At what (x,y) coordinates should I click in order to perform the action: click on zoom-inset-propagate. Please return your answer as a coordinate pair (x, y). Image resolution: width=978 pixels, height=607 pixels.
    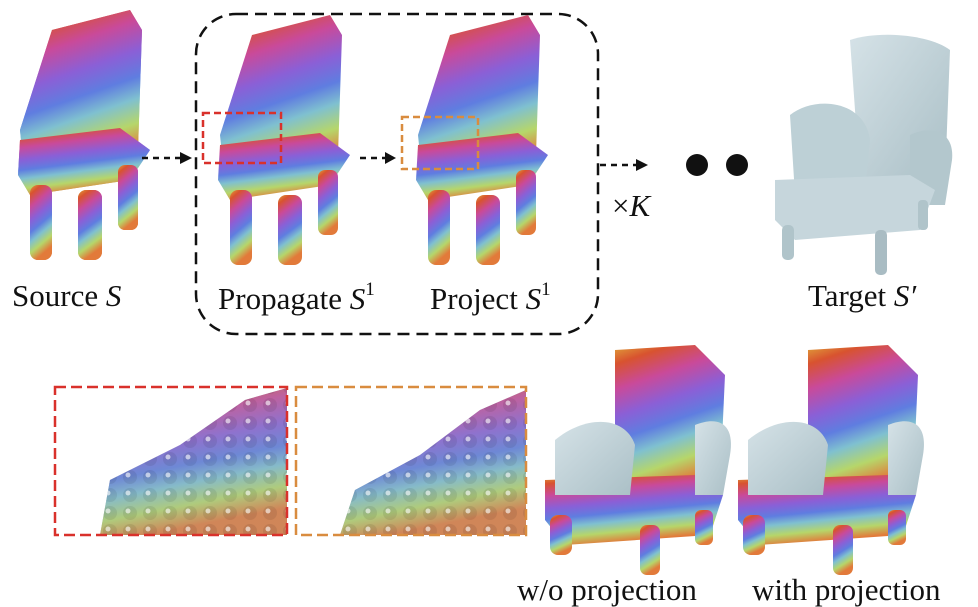
    Looking at the image, I should click on (171, 461).